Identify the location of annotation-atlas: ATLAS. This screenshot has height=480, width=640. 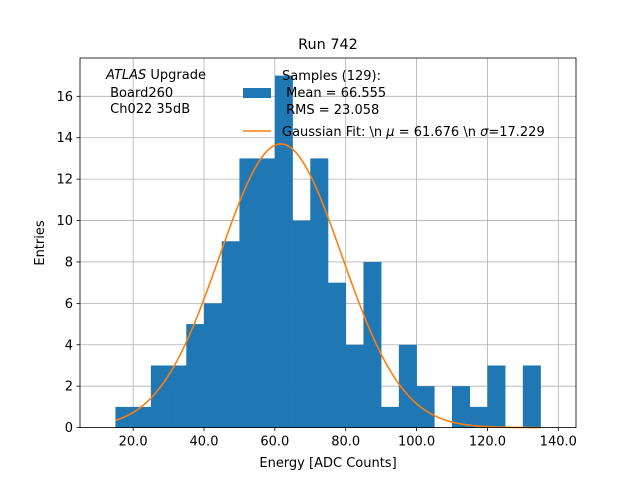
(125, 75).